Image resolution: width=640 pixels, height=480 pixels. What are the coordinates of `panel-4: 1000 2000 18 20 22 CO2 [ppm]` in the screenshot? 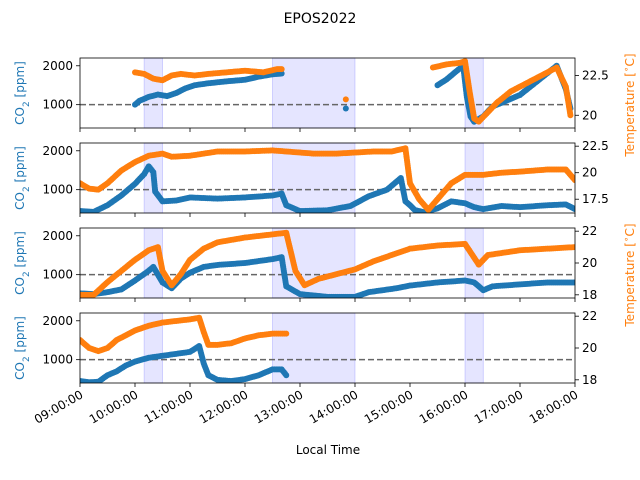 It's located at (305, 348).